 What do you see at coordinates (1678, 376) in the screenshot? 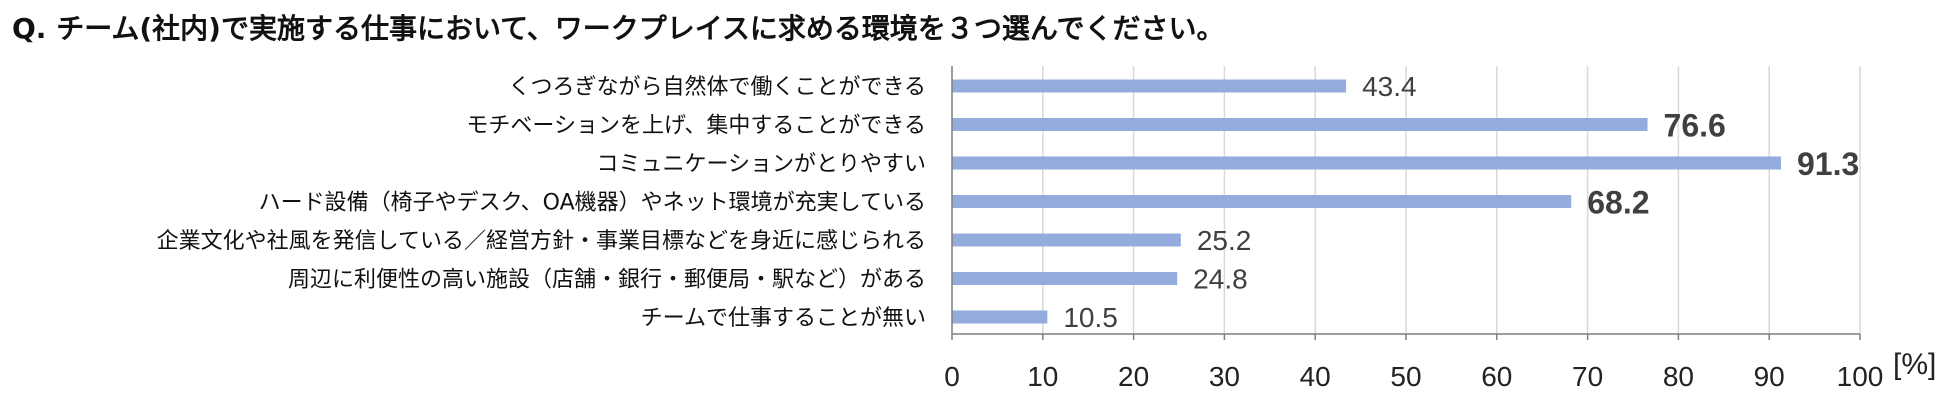
I see `x-tick-label: 80` at bounding box center [1678, 376].